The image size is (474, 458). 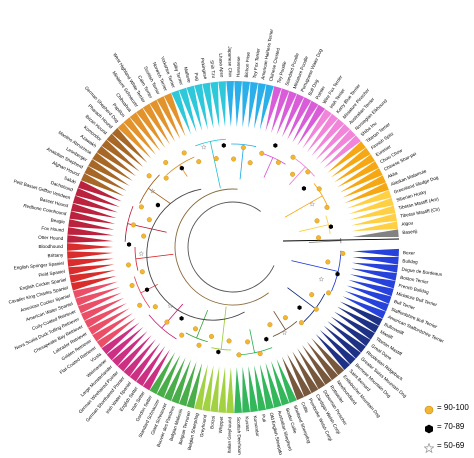 What do you see at coordinates (247, 64) in the screenshot?
I see `breed-label: Bichon Frise` at bounding box center [247, 64].